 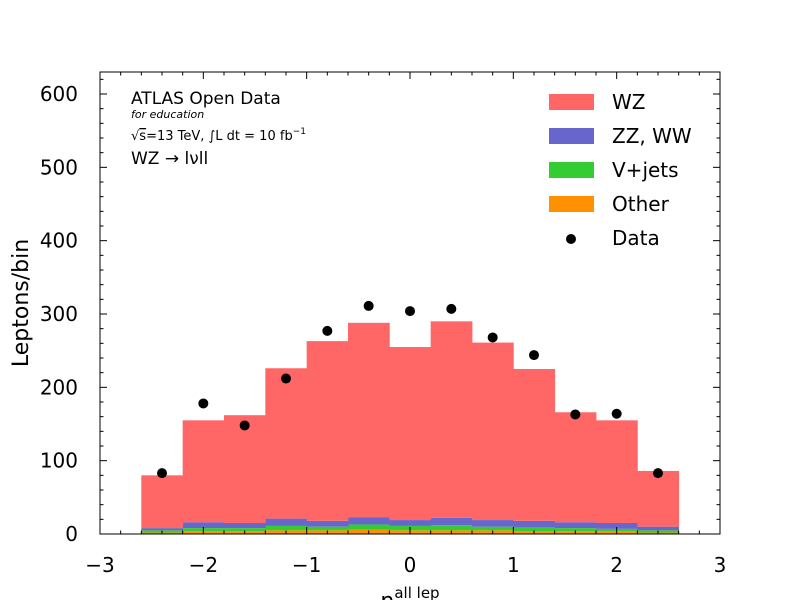 What do you see at coordinates (652, 136) in the screenshot?
I see `legend-label-zz-ww: ZZ, WW` at bounding box center [652, 136].